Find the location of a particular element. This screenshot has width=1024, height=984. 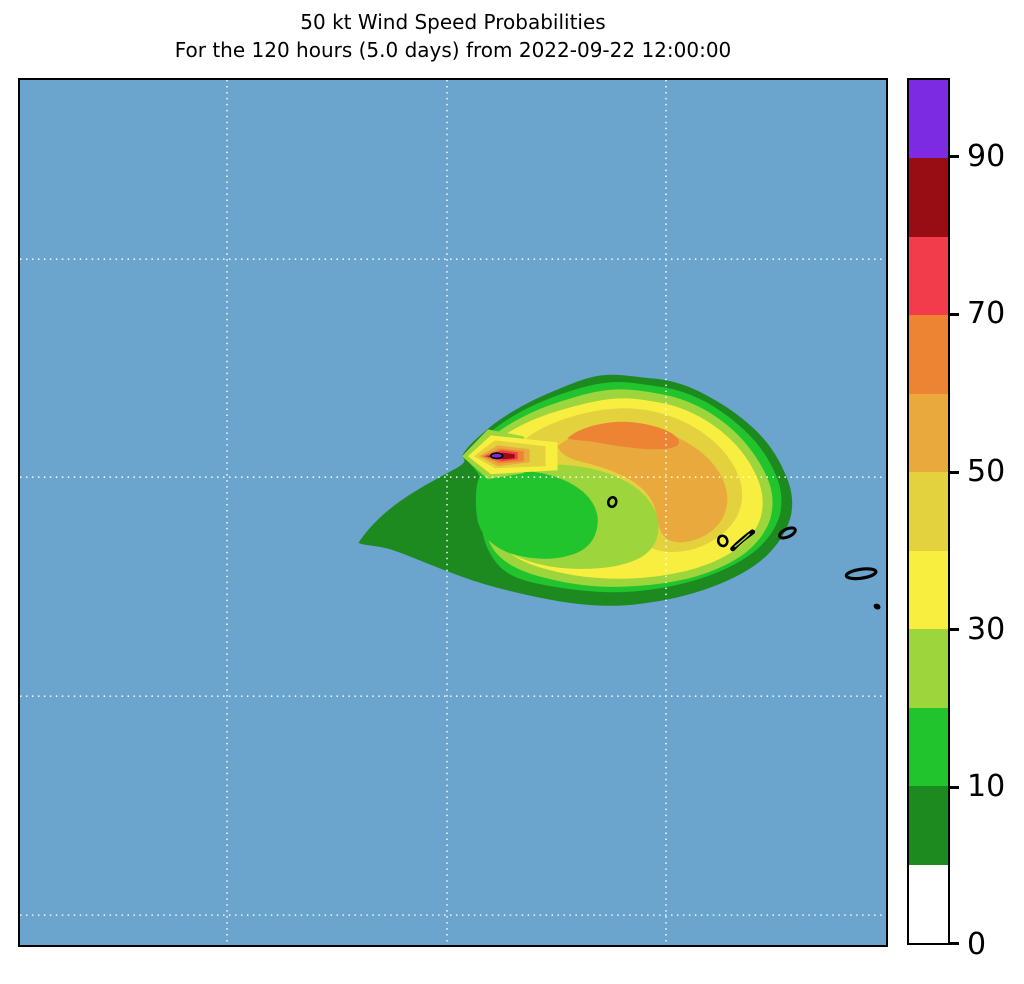

contour-60-70-percent is located at coordinates (623, 435).